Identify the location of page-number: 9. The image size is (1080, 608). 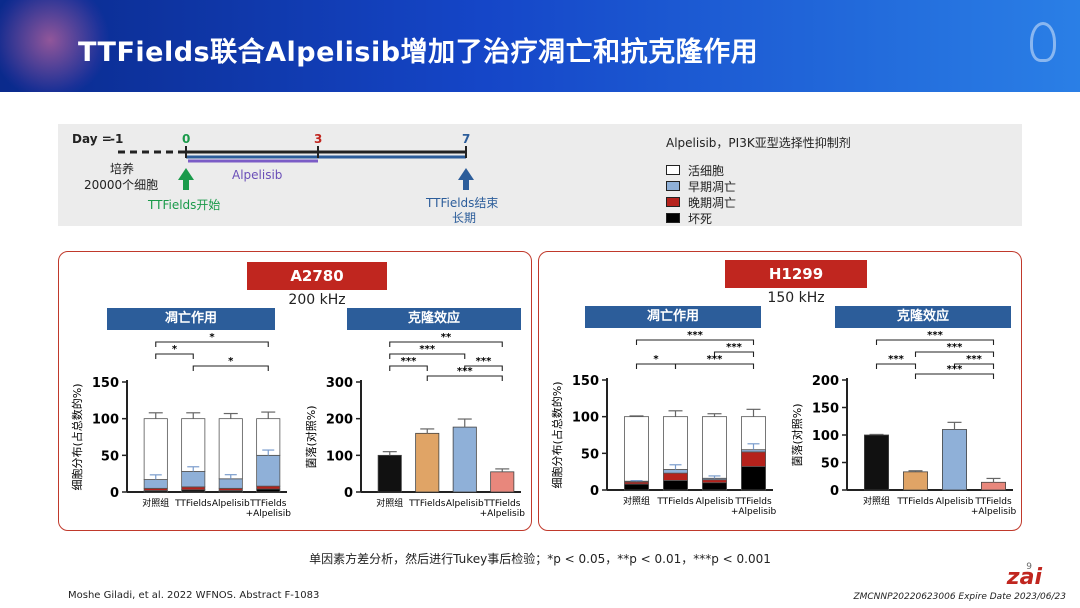
(1029, 567).